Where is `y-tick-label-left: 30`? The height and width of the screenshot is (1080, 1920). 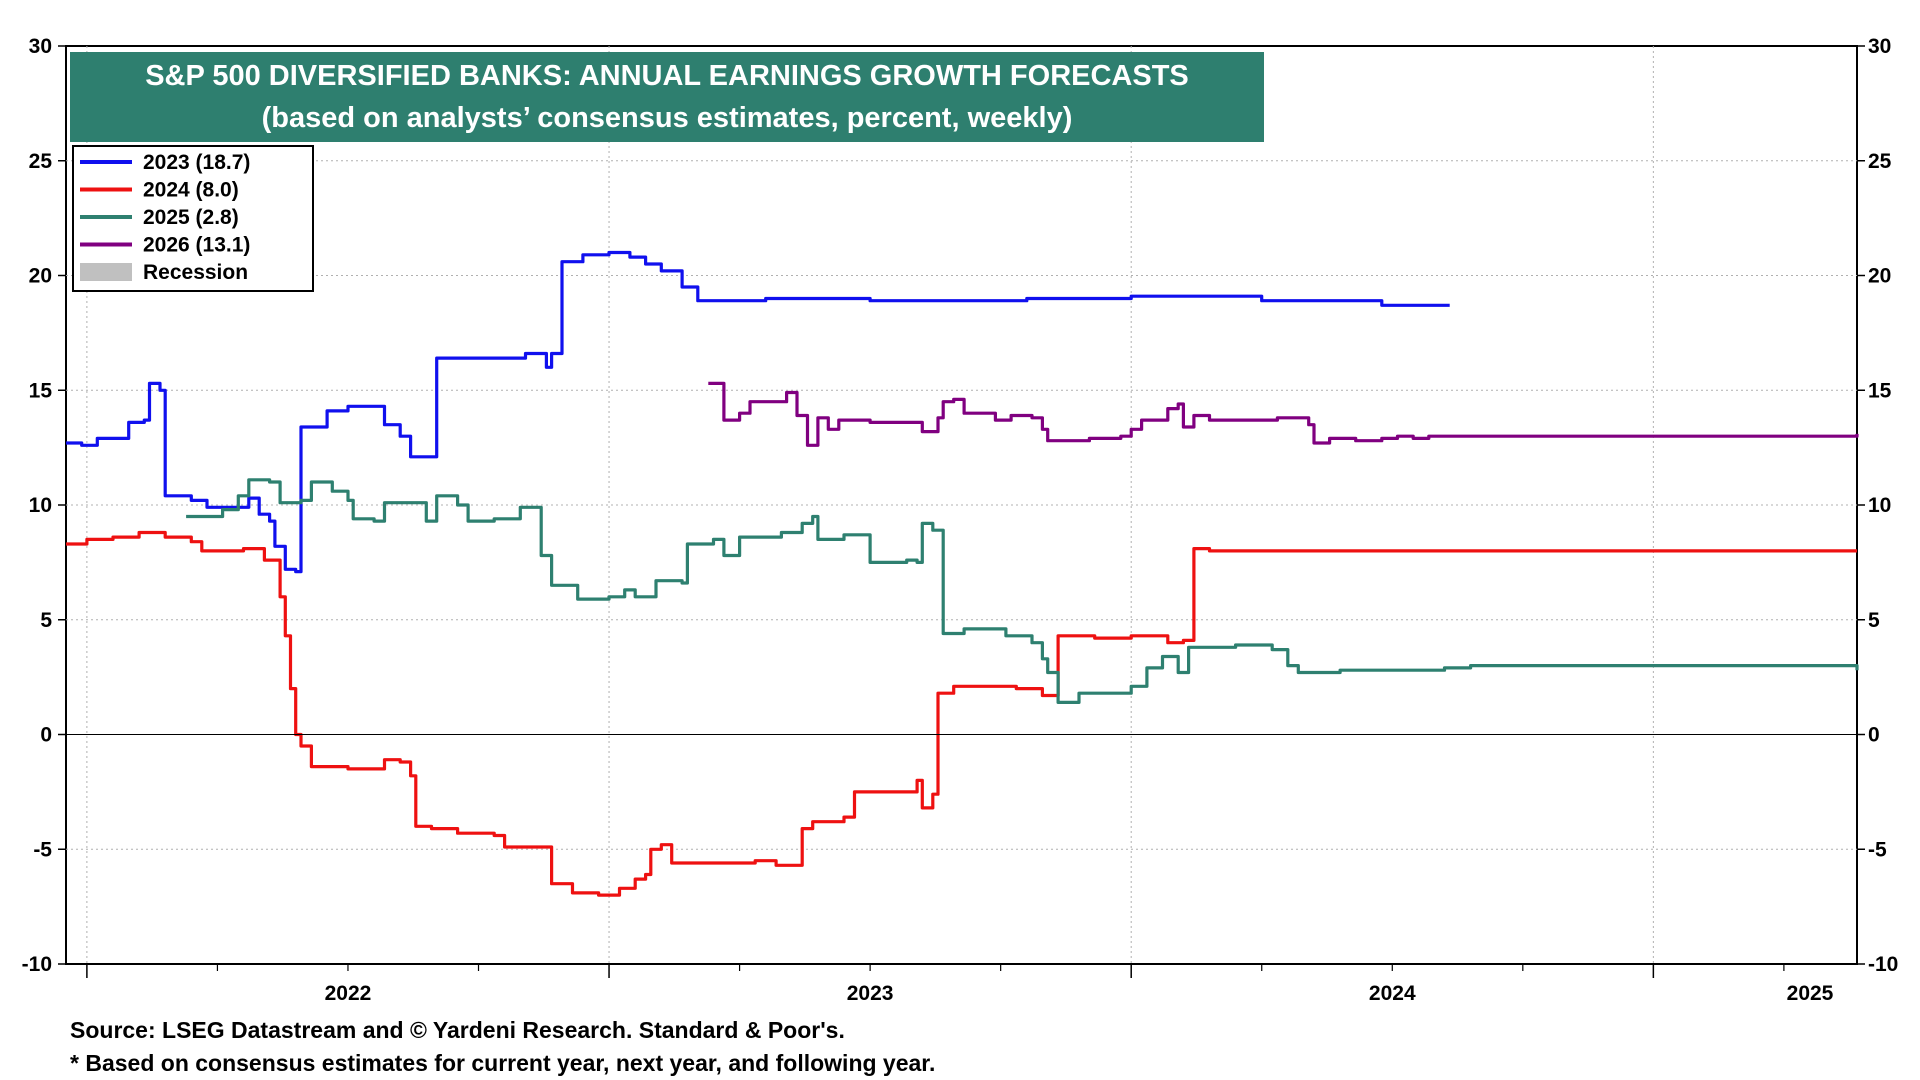
y-tick-label-left: 30 is located at coordinates (40, 46).